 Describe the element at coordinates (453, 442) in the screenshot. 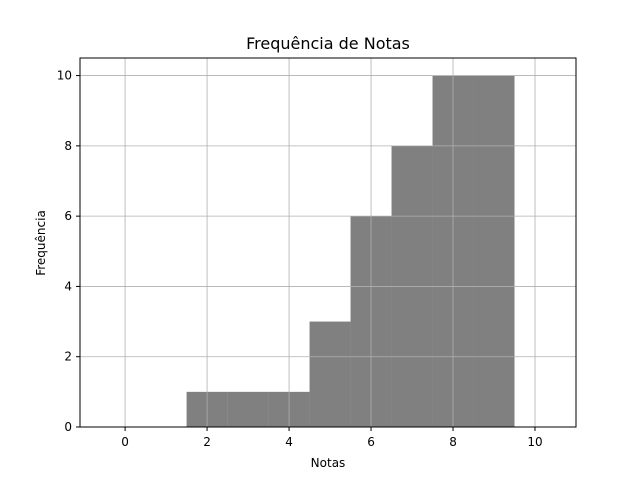

I see `x-tick-label-4: 8` at that location.